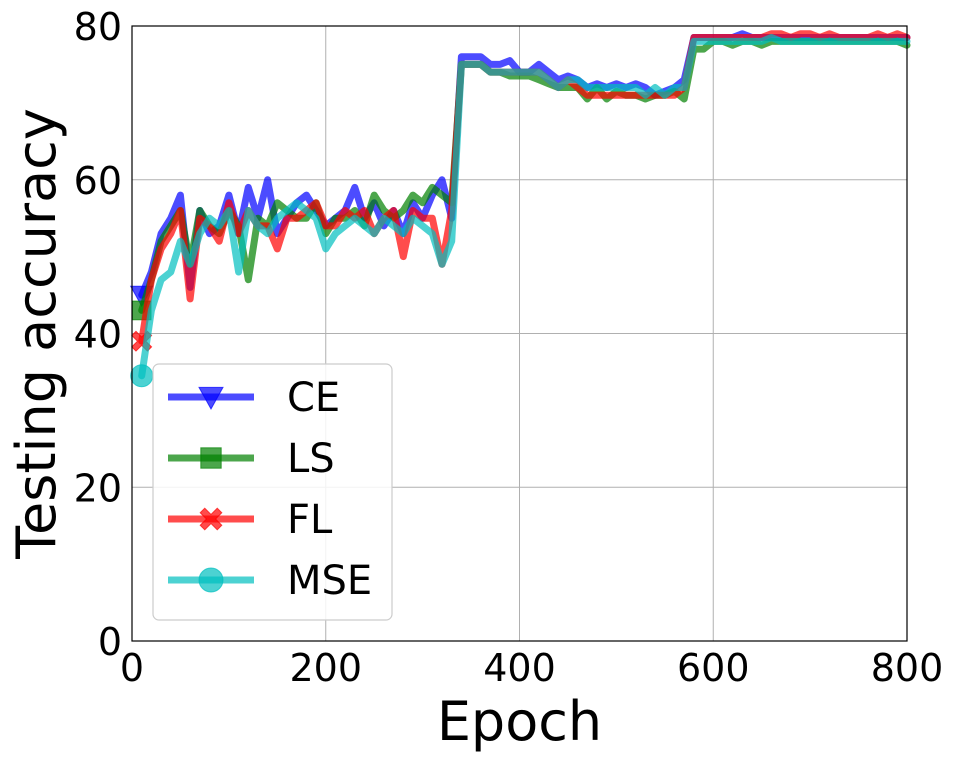 The height and width of the screenshot is (760, 957). Describe the element at coordinates (211, 519) in the screenshot. I see `legend-marker-fl` at that location.